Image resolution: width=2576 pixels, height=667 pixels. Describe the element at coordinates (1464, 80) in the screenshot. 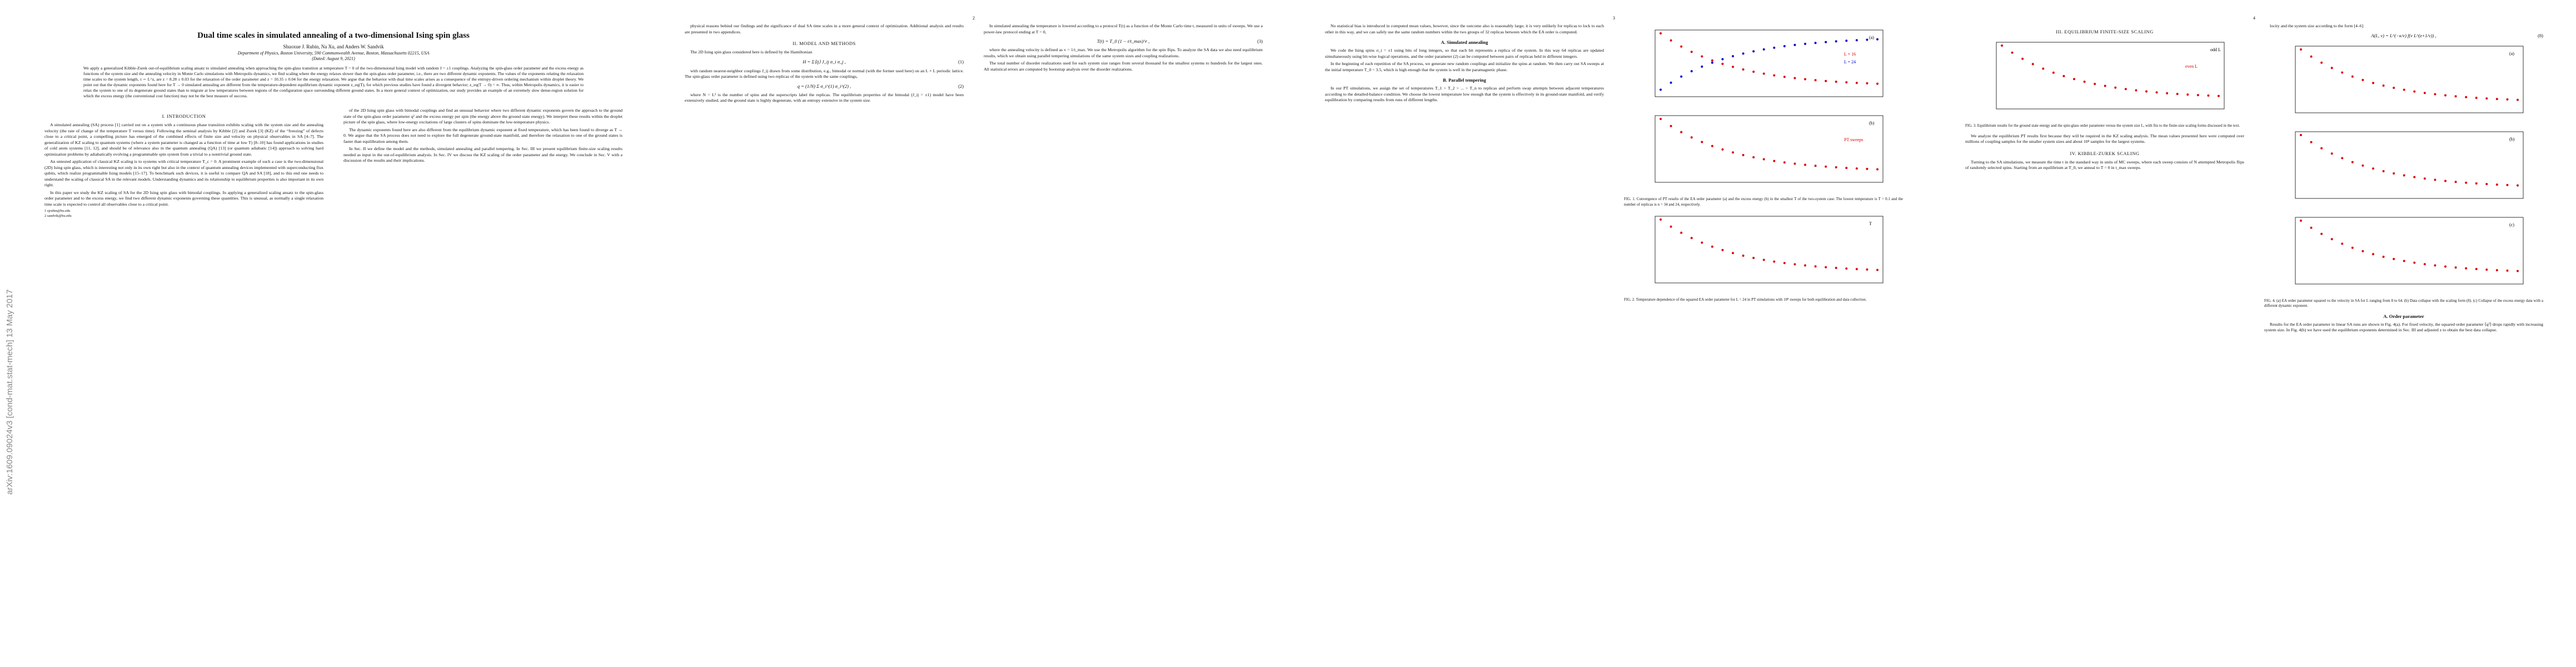

I see `subheading: B. Parallel tempering` at that location.